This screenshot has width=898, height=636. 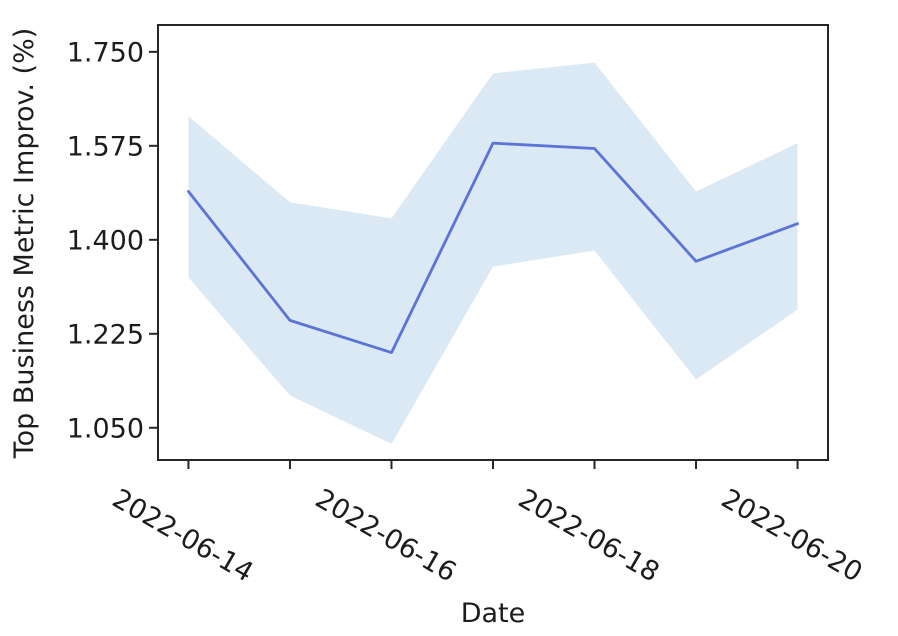 What do you see at coordinates (493, 613) in the screenshot?
I see `x-axis-label: Date` at bounding box center [493, 613].